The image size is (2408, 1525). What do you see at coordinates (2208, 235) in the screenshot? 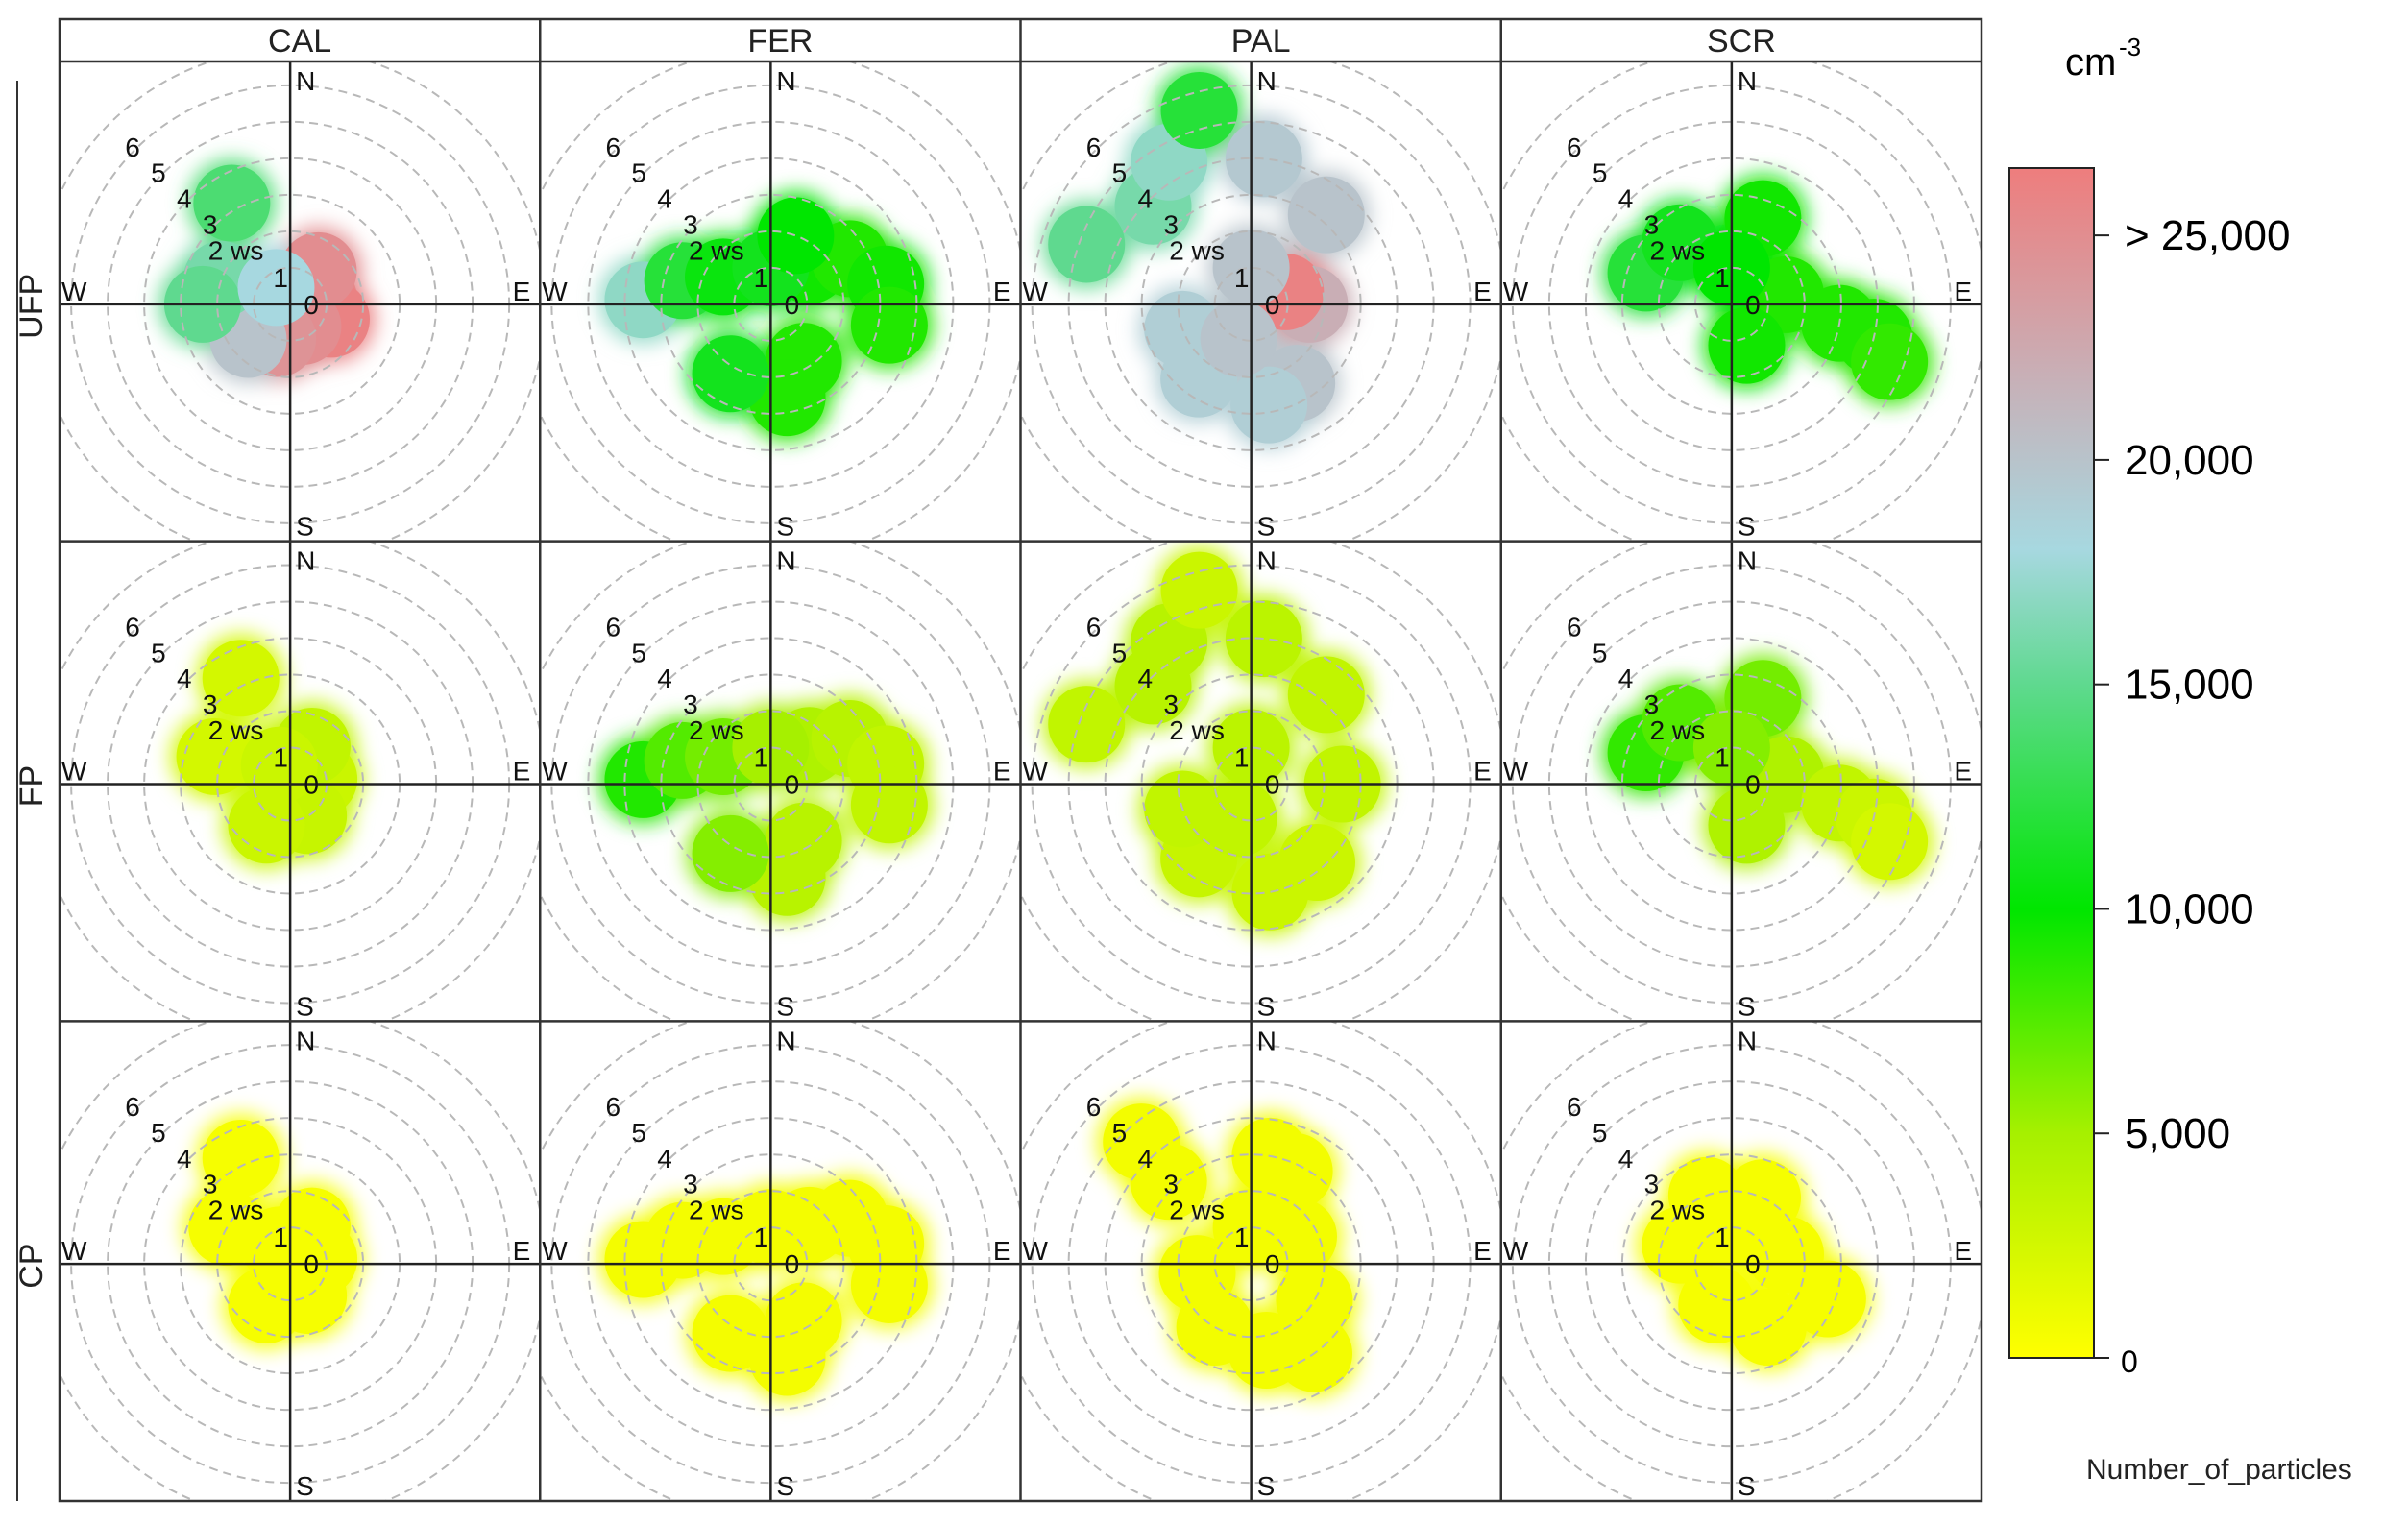
I see `colorbar-tick-label: > 25,000` at bounding box center [2208, 235].